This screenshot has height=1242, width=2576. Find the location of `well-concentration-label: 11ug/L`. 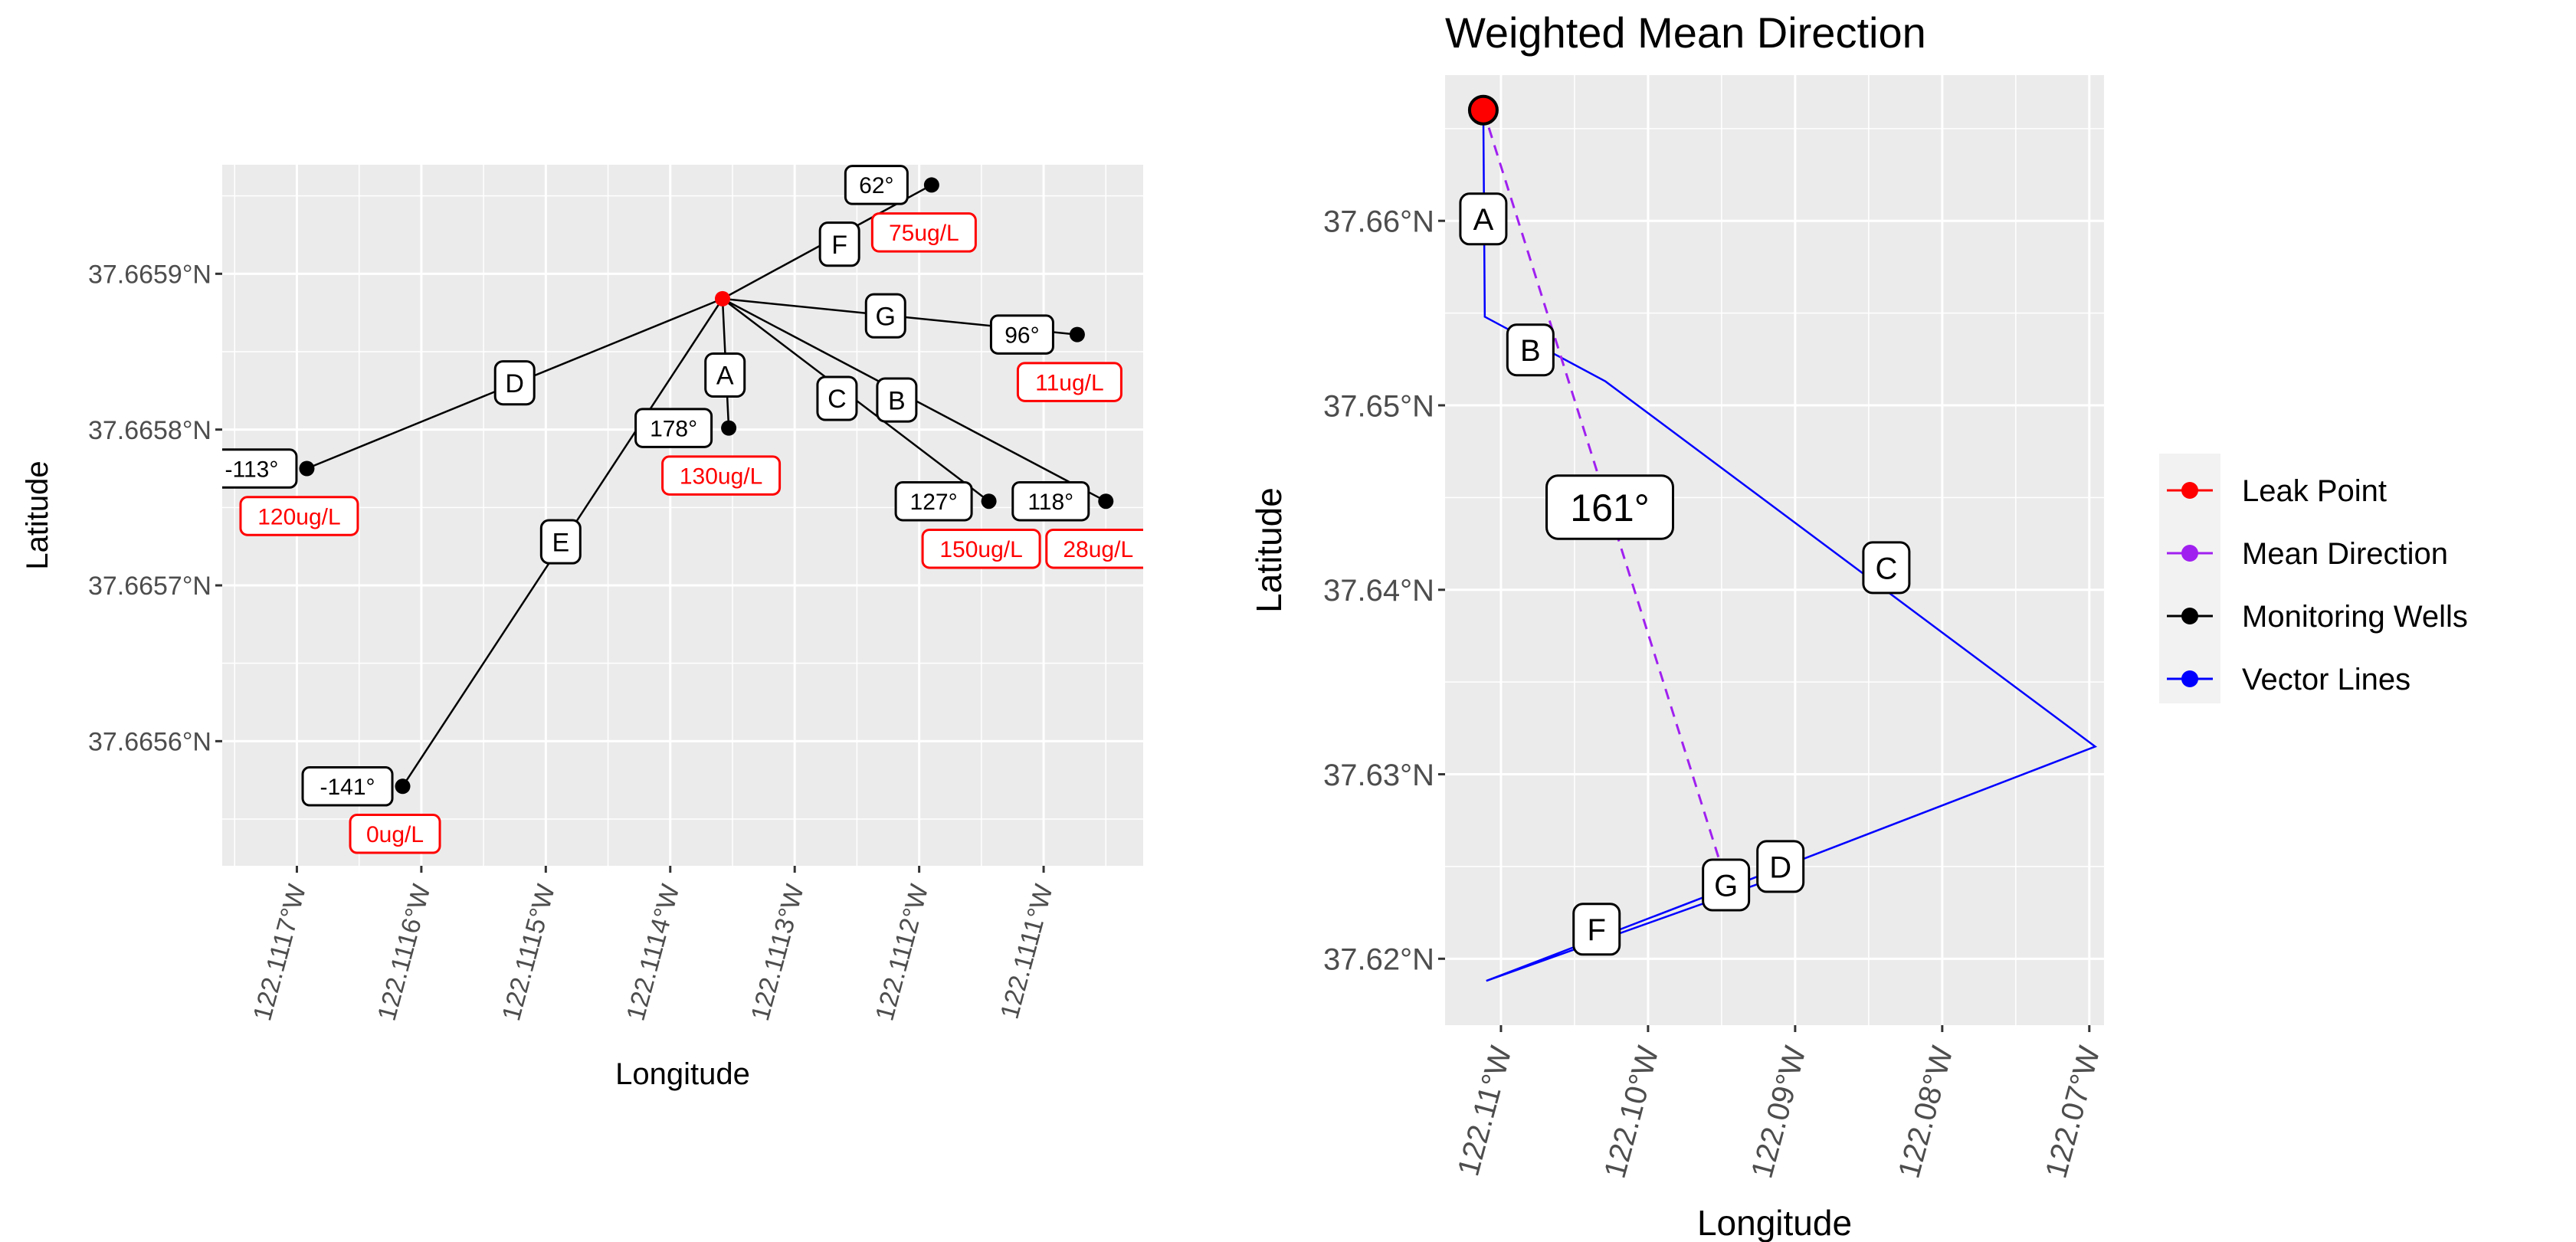

well-concentration-label: 11ug/L is located at coordinates (1069, 382).